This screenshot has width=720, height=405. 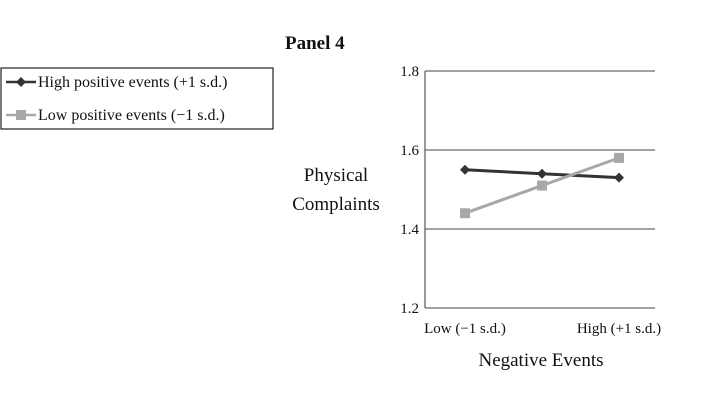 What do you see at coordinates (131, 115) in the screenshot?
I see `legend-label-low-positive: Low positive events (−1 s.d.)` at bounding box center [131, 115].